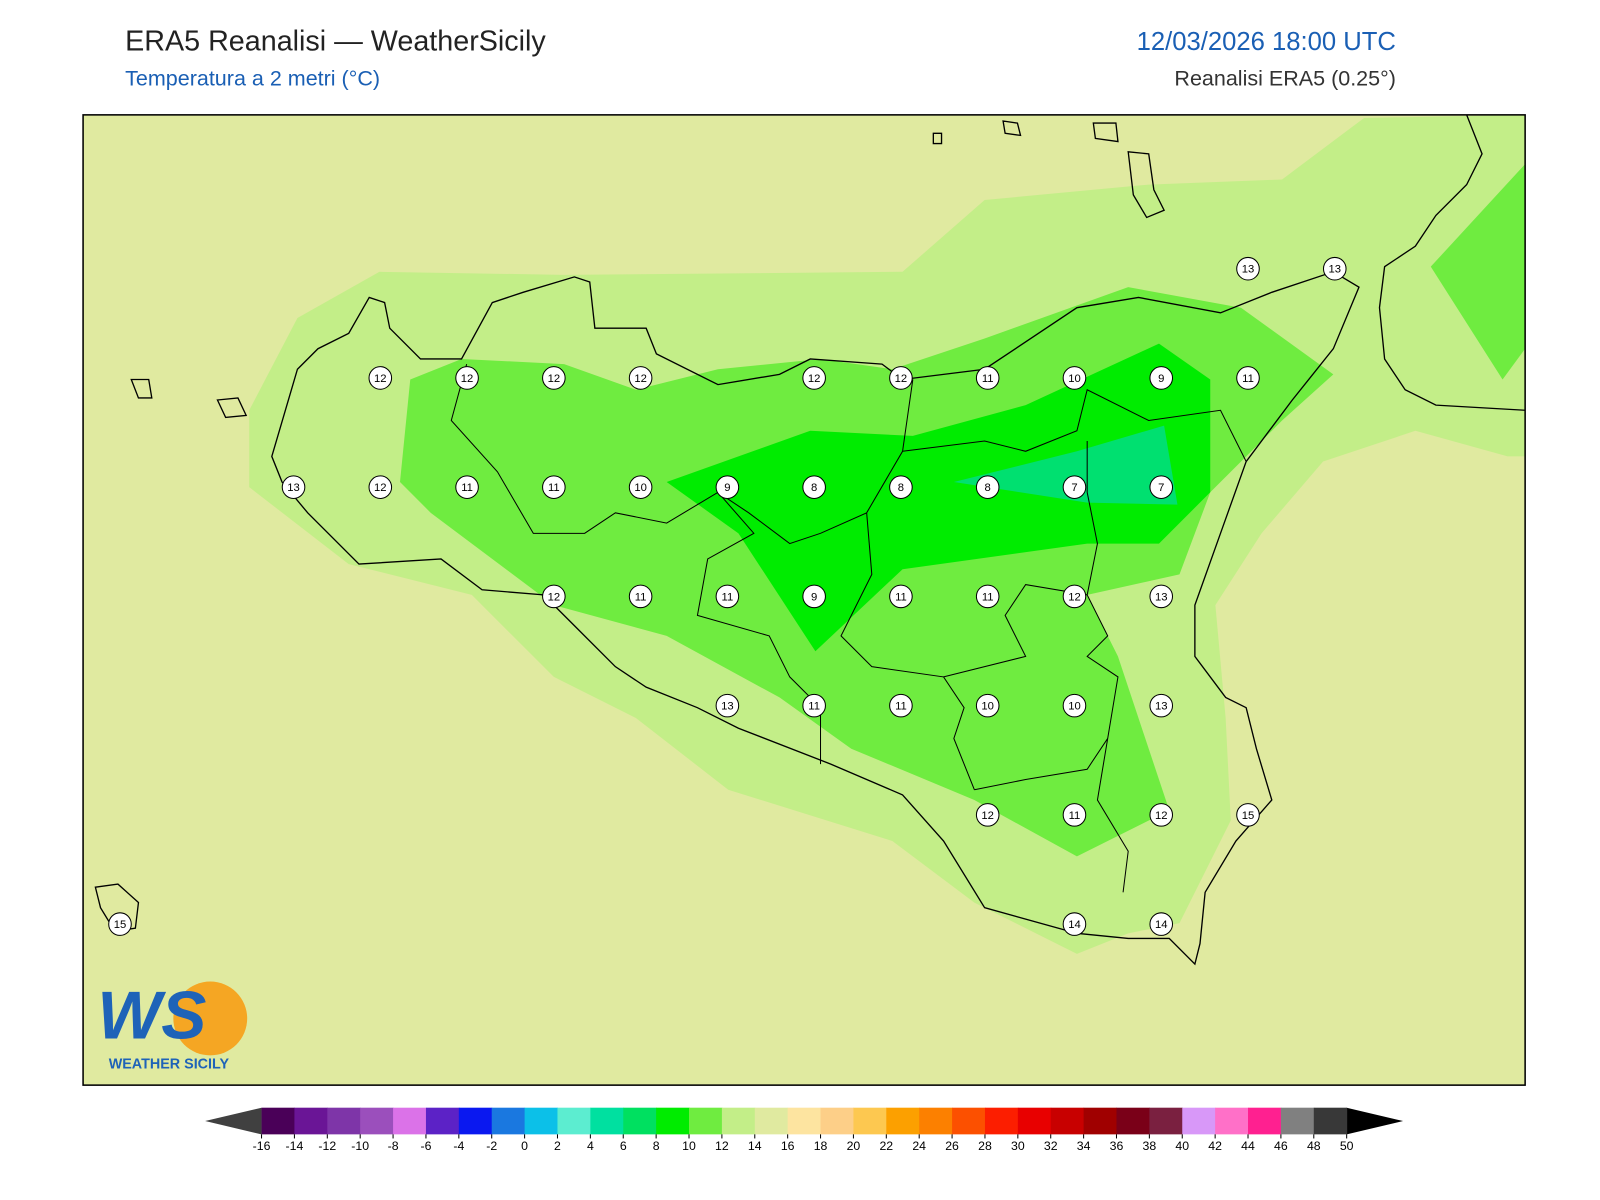 The width and height of the screenshot is (1600, 1200). What do you see at coordinates (1248, 1146) in the screenshot?
I see `colorbar-tick-label: 44` at bounding box center [1248, 1146].